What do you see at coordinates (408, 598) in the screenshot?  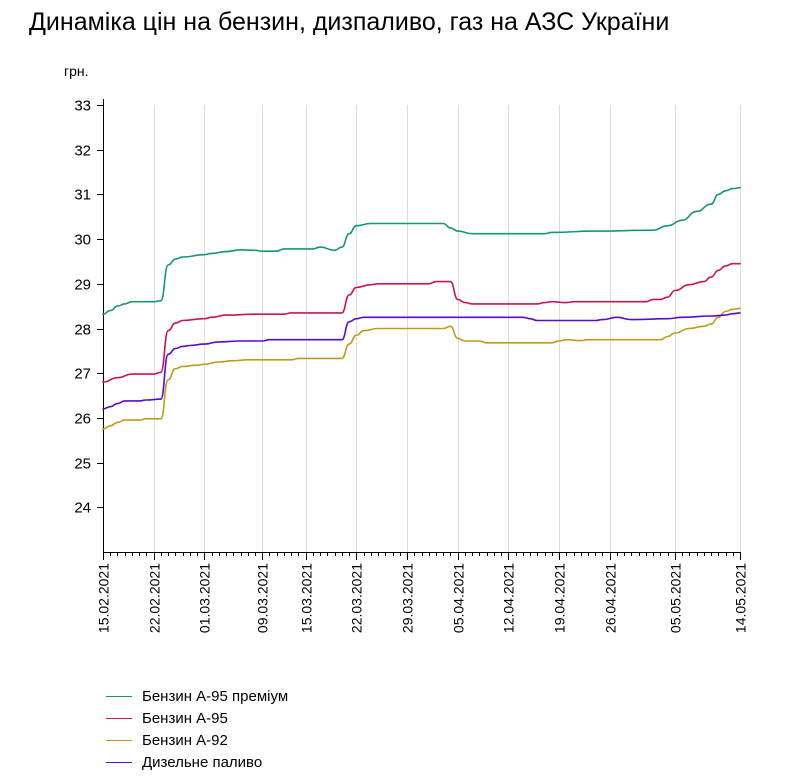 I see `x-tick-label: 29.03.2021` at bounding box center [408, 598].